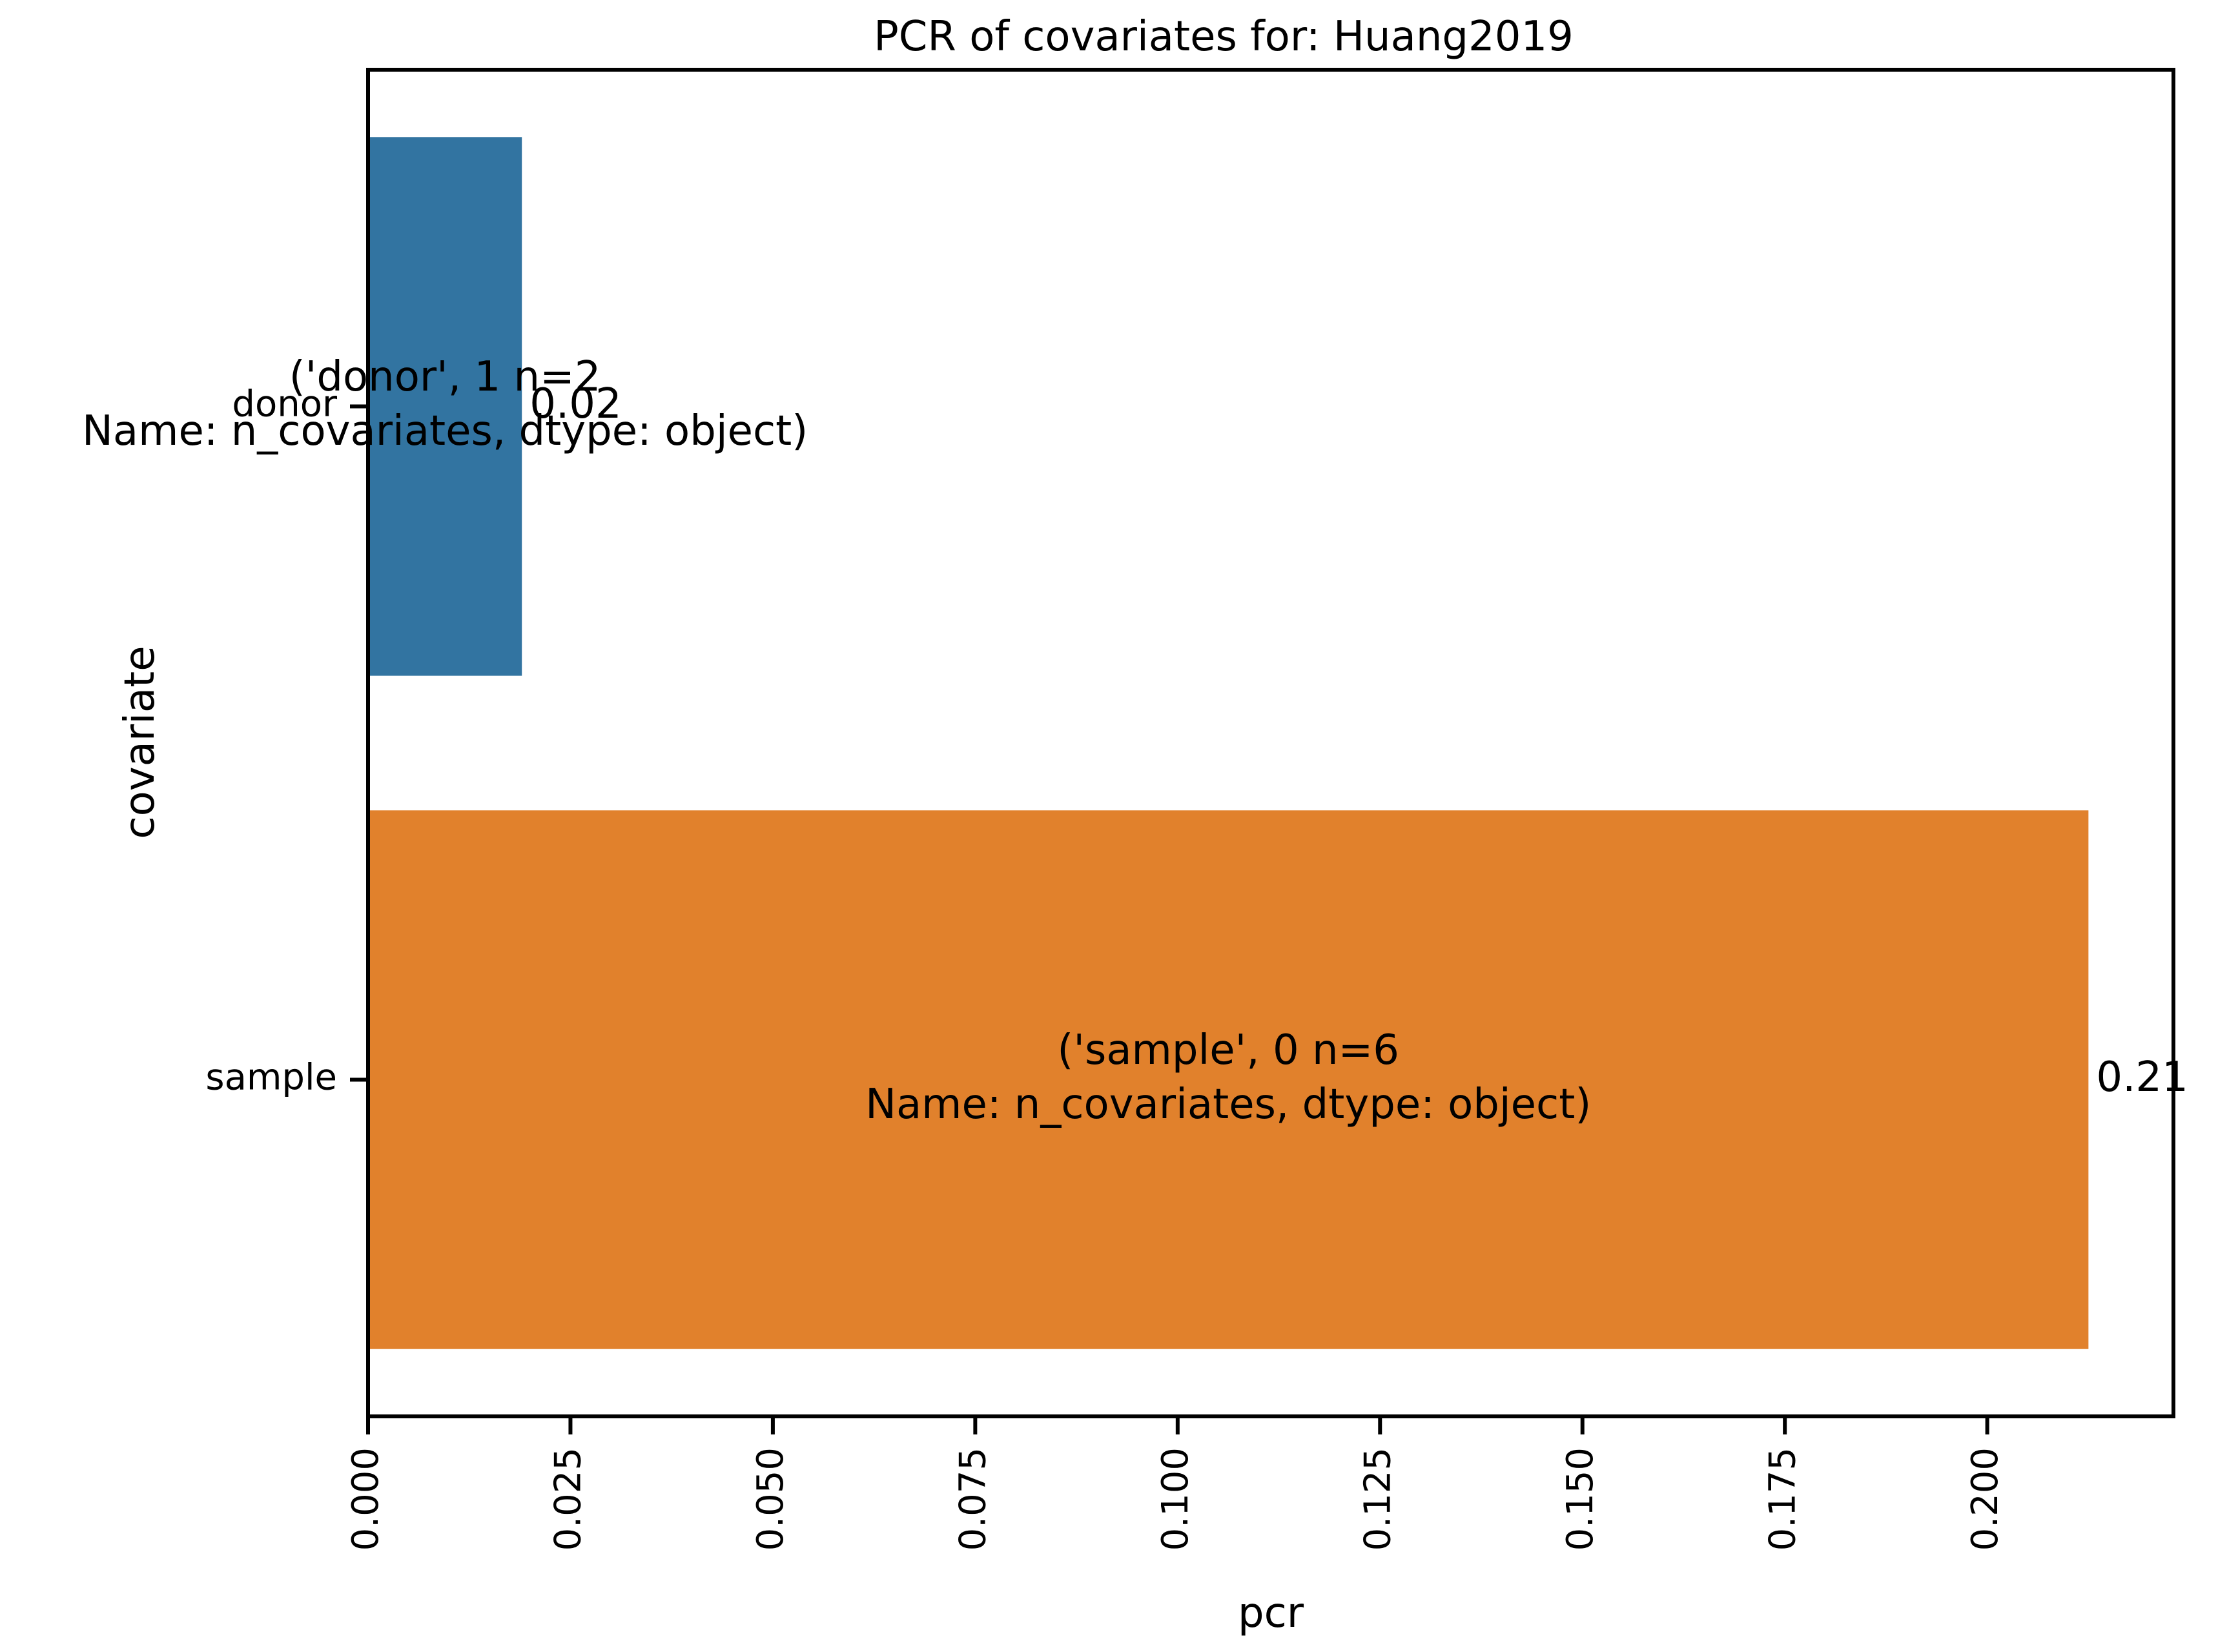 The image size is (2218, 1652). Describe the element at coordinates (445, 406) in the screenshot. I see `bar-donor` at that location.